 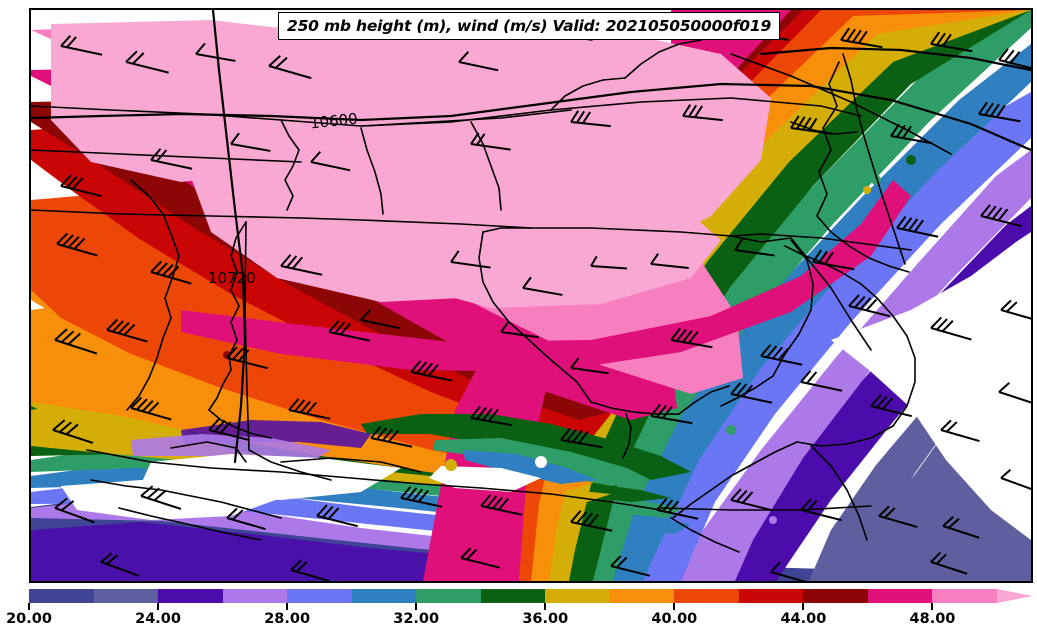 What do you see at coordinates (158, 606) in the screenshot?
I see `colorbar-tick-24.00` at bounding box center [158, 606].